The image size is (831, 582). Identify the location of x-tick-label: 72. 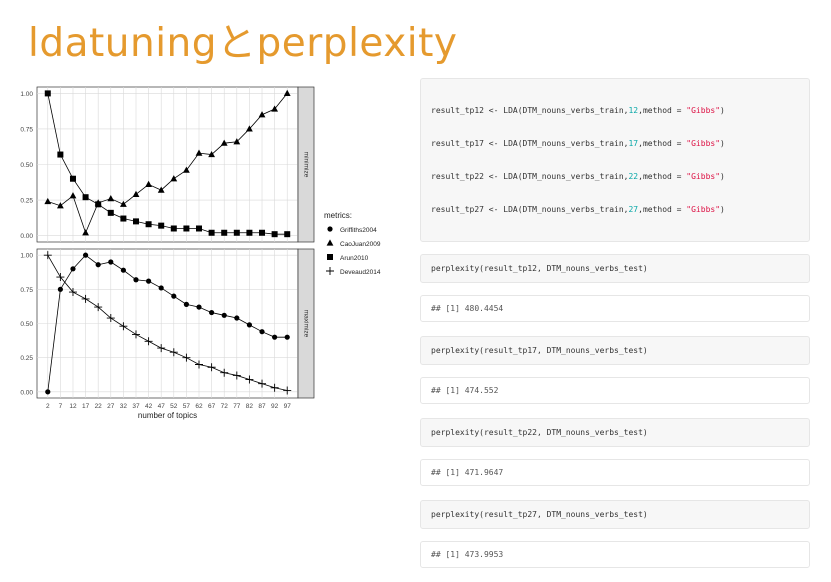
(225, 406).